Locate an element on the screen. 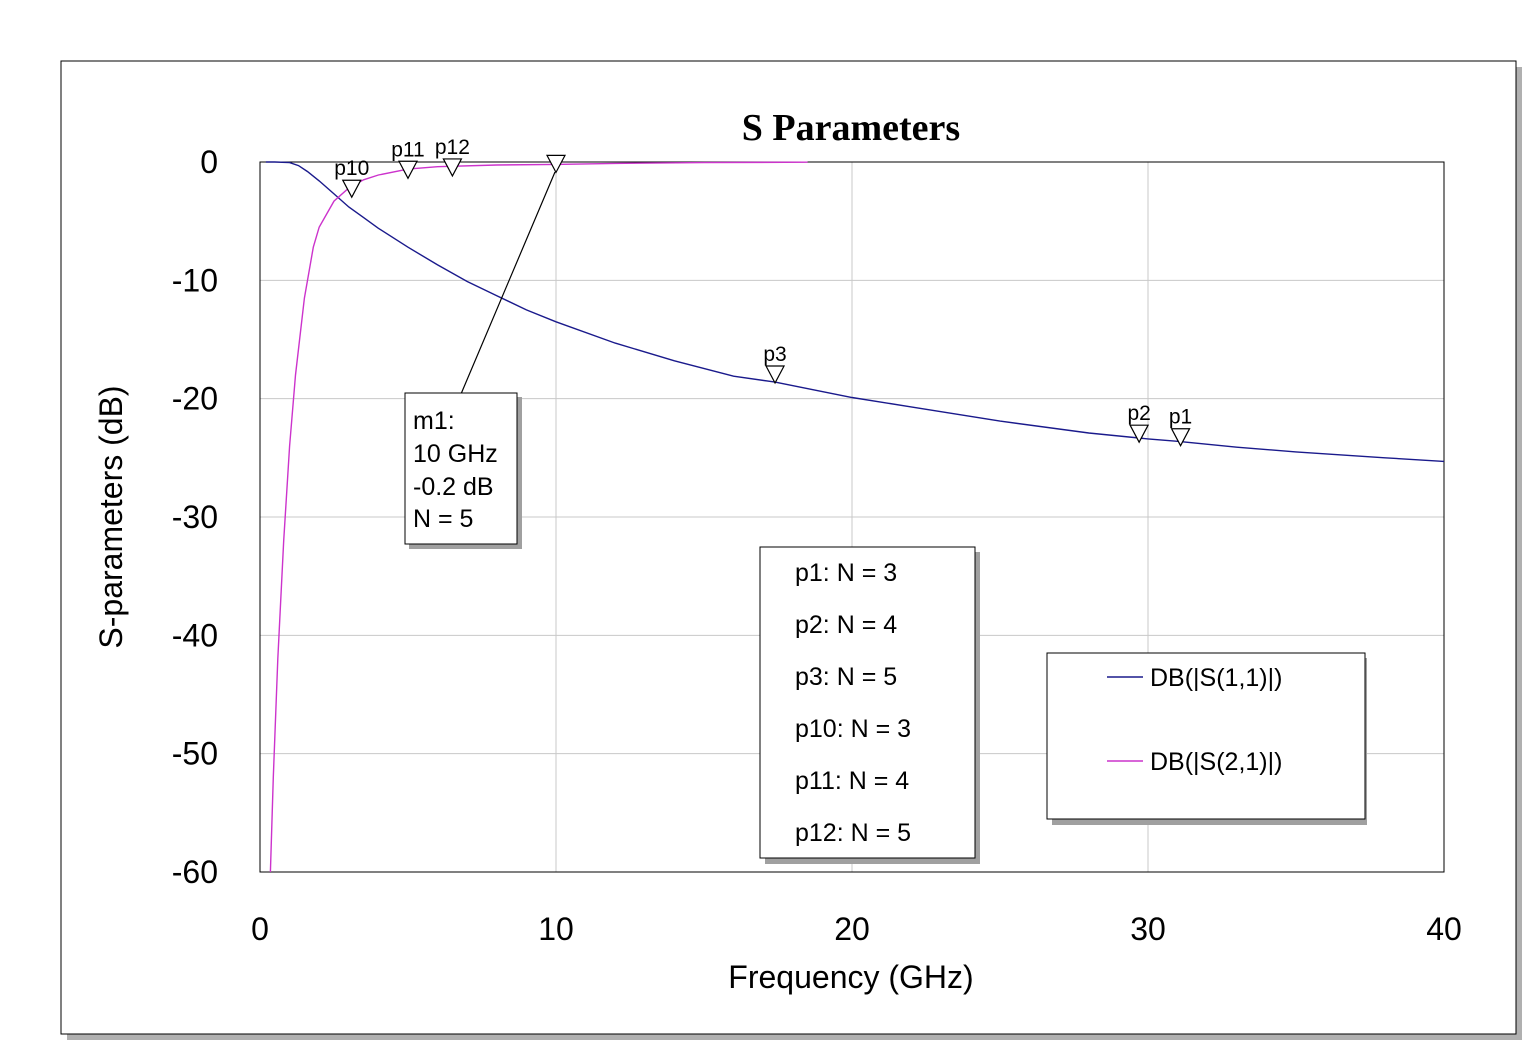 The height and width of the screenshot is (1042, 1523). note-box is located at coordinates (867, 702).